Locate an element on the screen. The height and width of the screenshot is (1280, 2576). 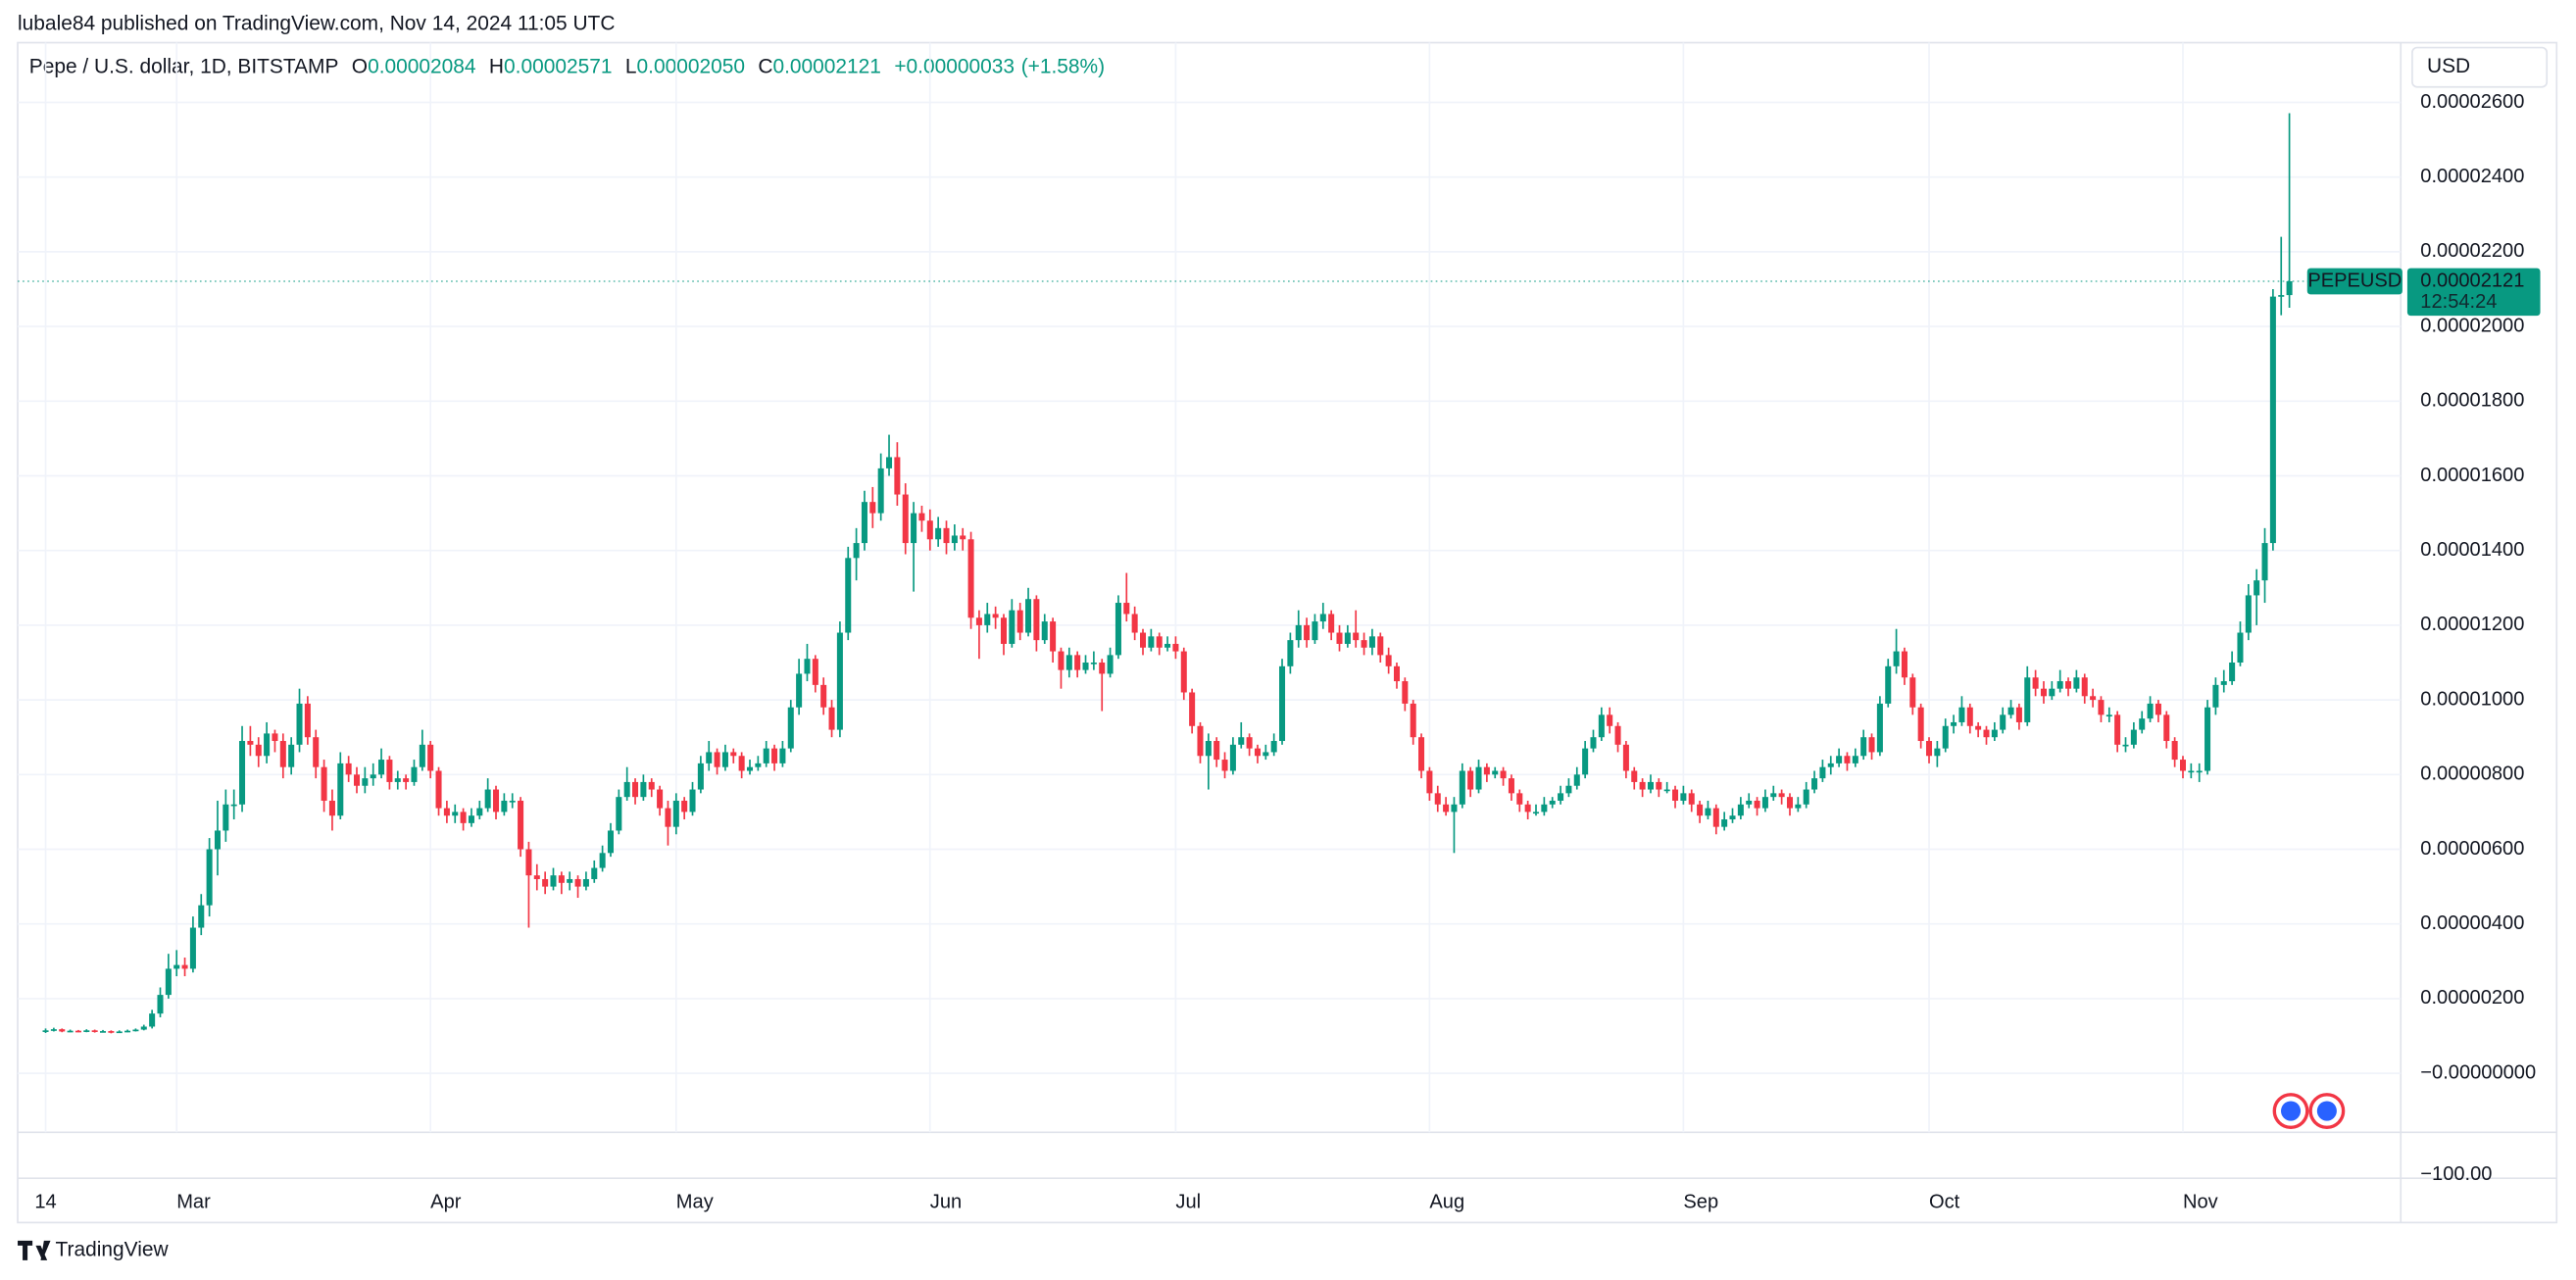
symbol-label: PEPEUSD is located at coordinates (2354, 280).